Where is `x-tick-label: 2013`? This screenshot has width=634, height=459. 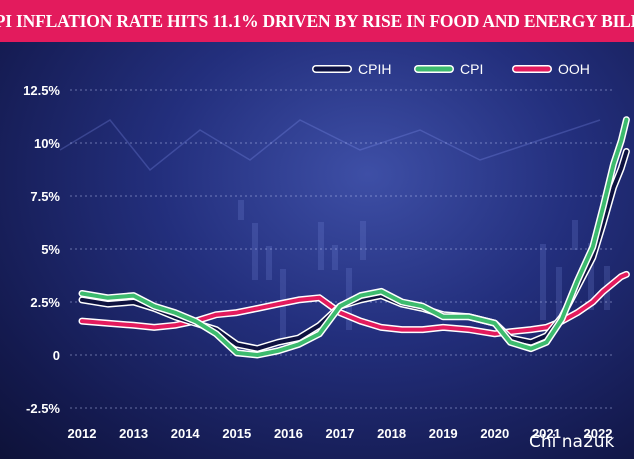 x-tick-label: 2013 is located at coordinates (133, 433).